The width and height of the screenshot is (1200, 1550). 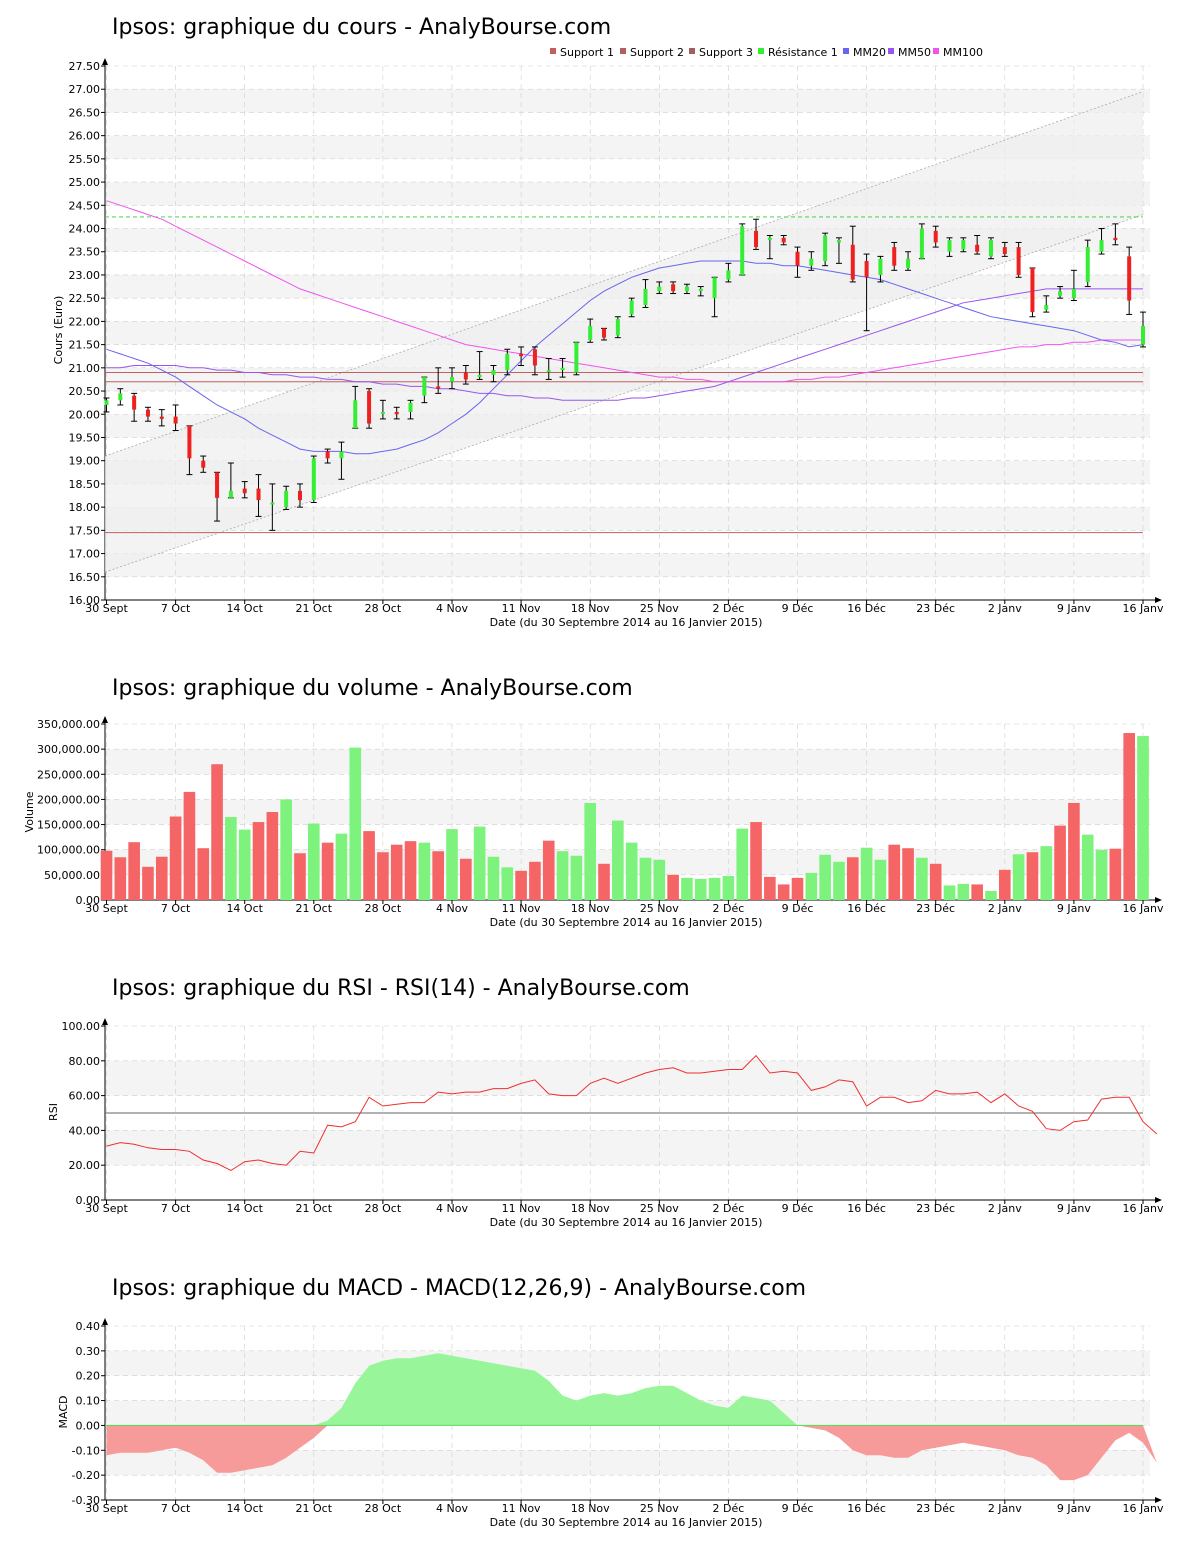 What do you see at coordinates (85, 414) in the screenshot?
I see `price-y-tick-label: 20.00` at bounding box center [85, 414].